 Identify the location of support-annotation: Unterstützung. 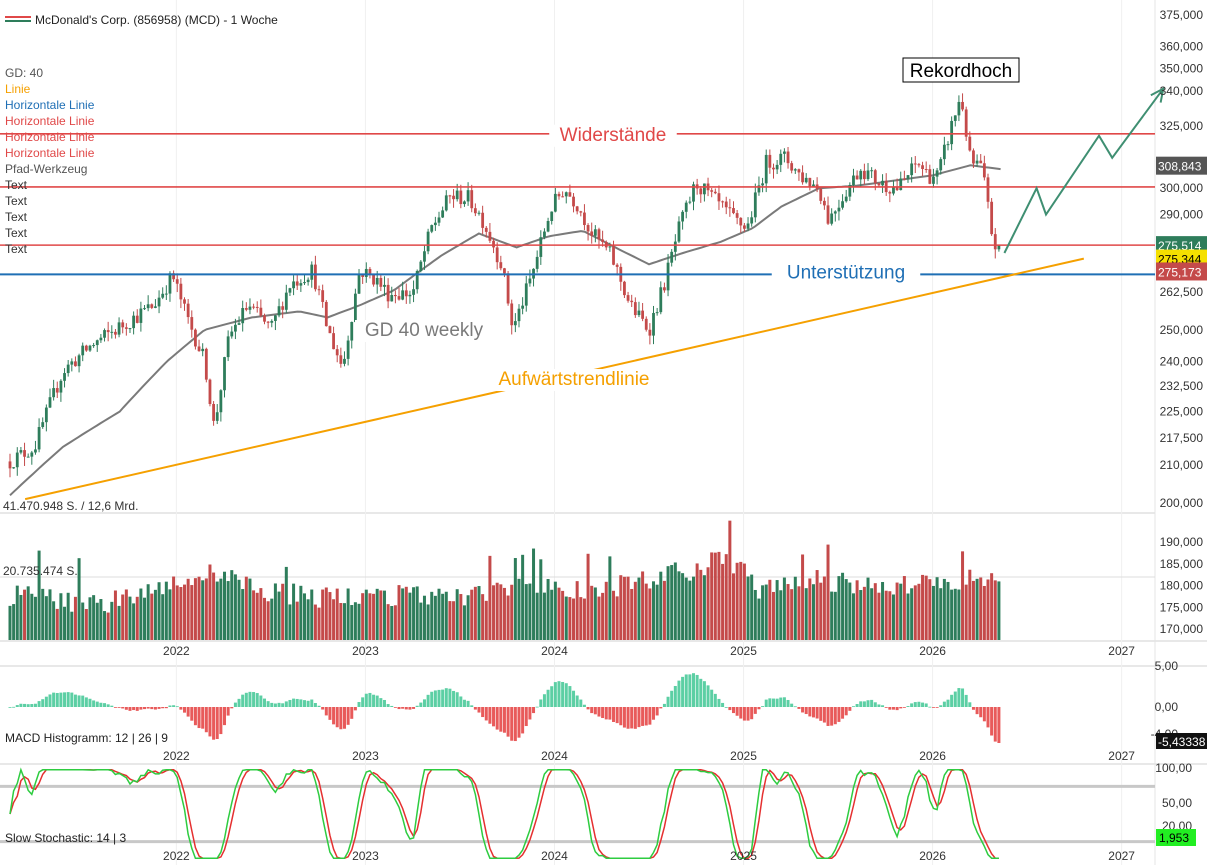
(846, 272).